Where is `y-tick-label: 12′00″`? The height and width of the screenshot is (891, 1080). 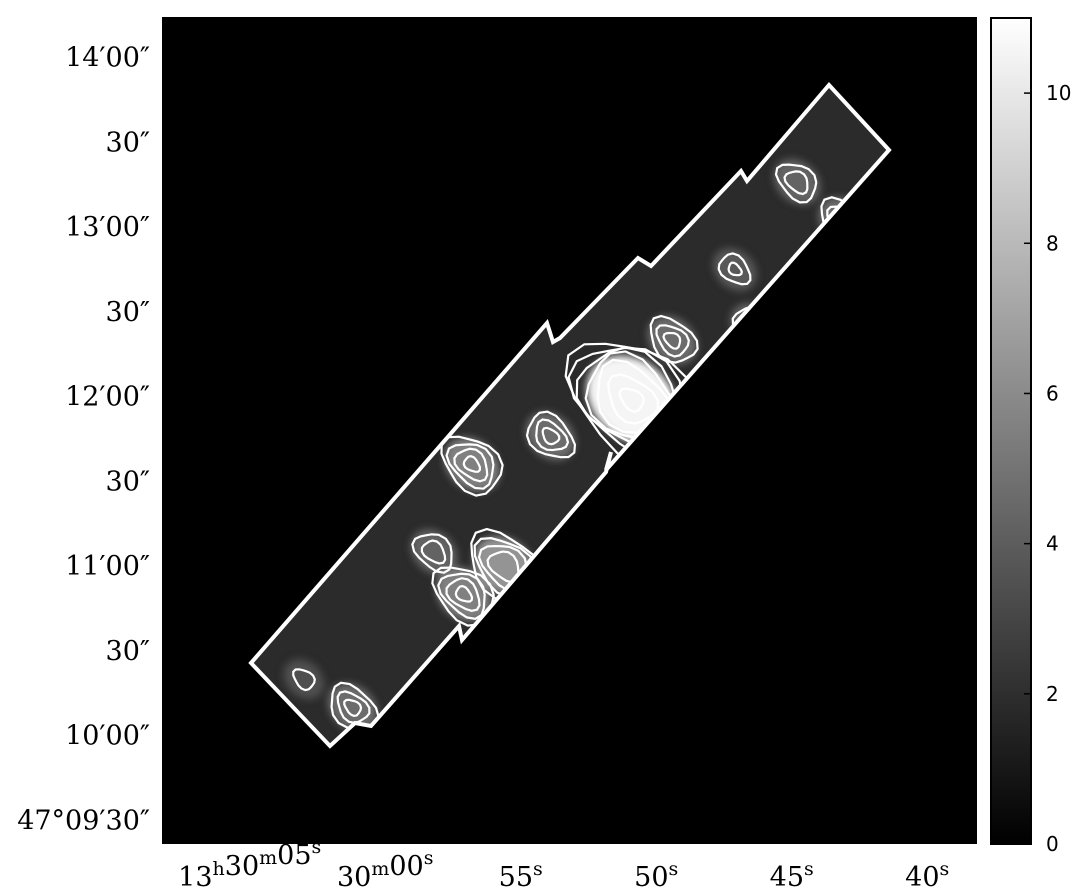 y-tick-label: 12′00″ is located at coordinates (107, 397).